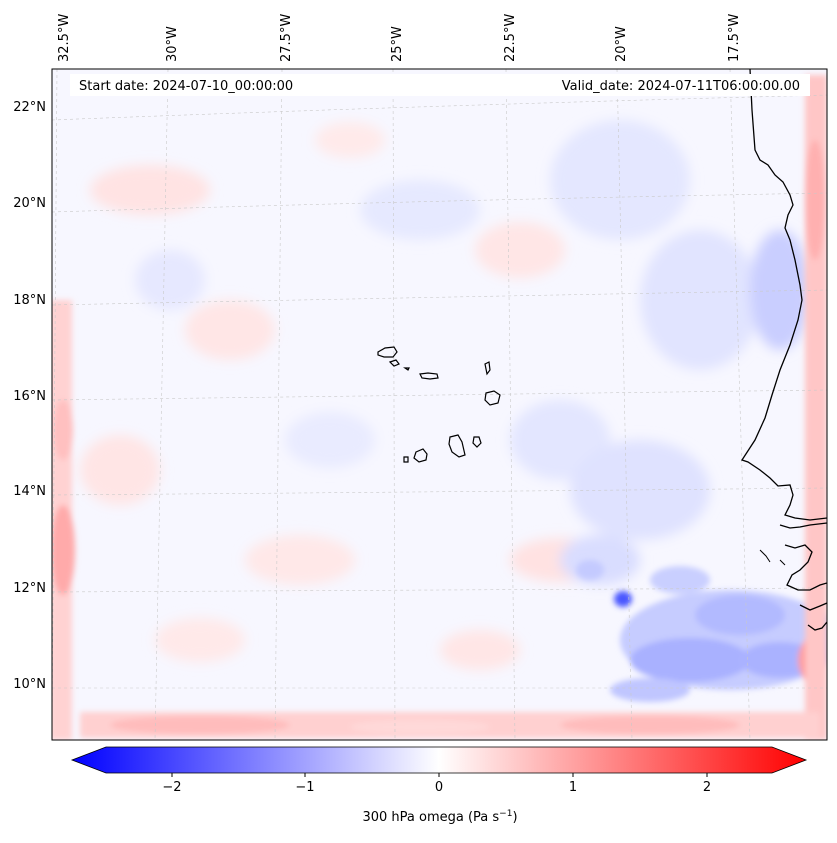 Image resolution: width=837 pixels, height=843 pixels. What do you see at coordinates (397, 44) in the screenshot?
I see `lon-label: 25°W` at bounding box center [397, 44].